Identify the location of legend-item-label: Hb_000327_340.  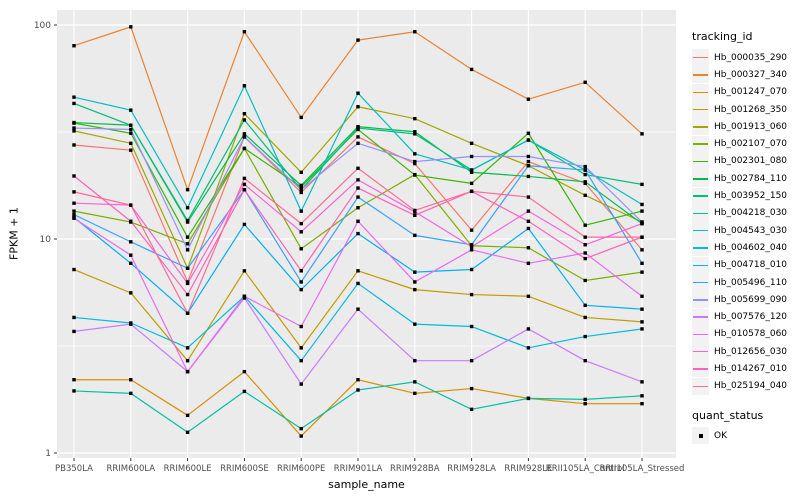
(751, 74).